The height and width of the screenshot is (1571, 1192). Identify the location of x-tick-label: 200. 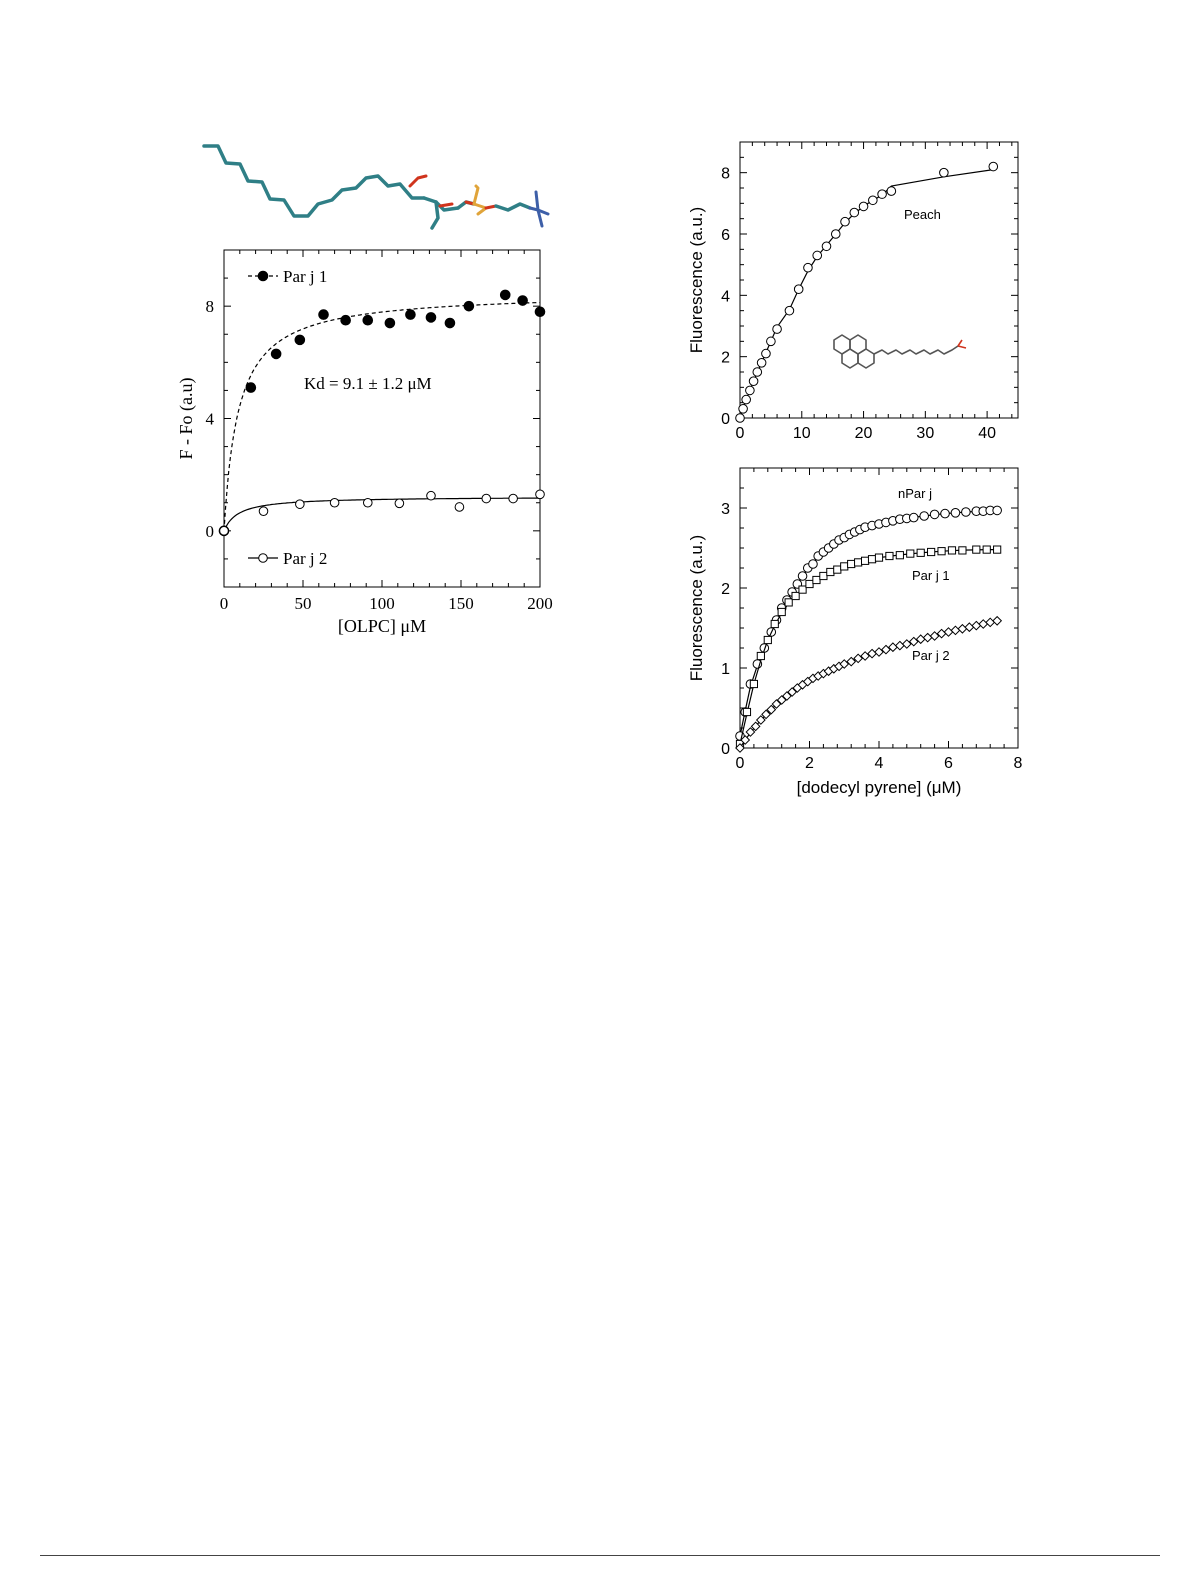
(540, 603).